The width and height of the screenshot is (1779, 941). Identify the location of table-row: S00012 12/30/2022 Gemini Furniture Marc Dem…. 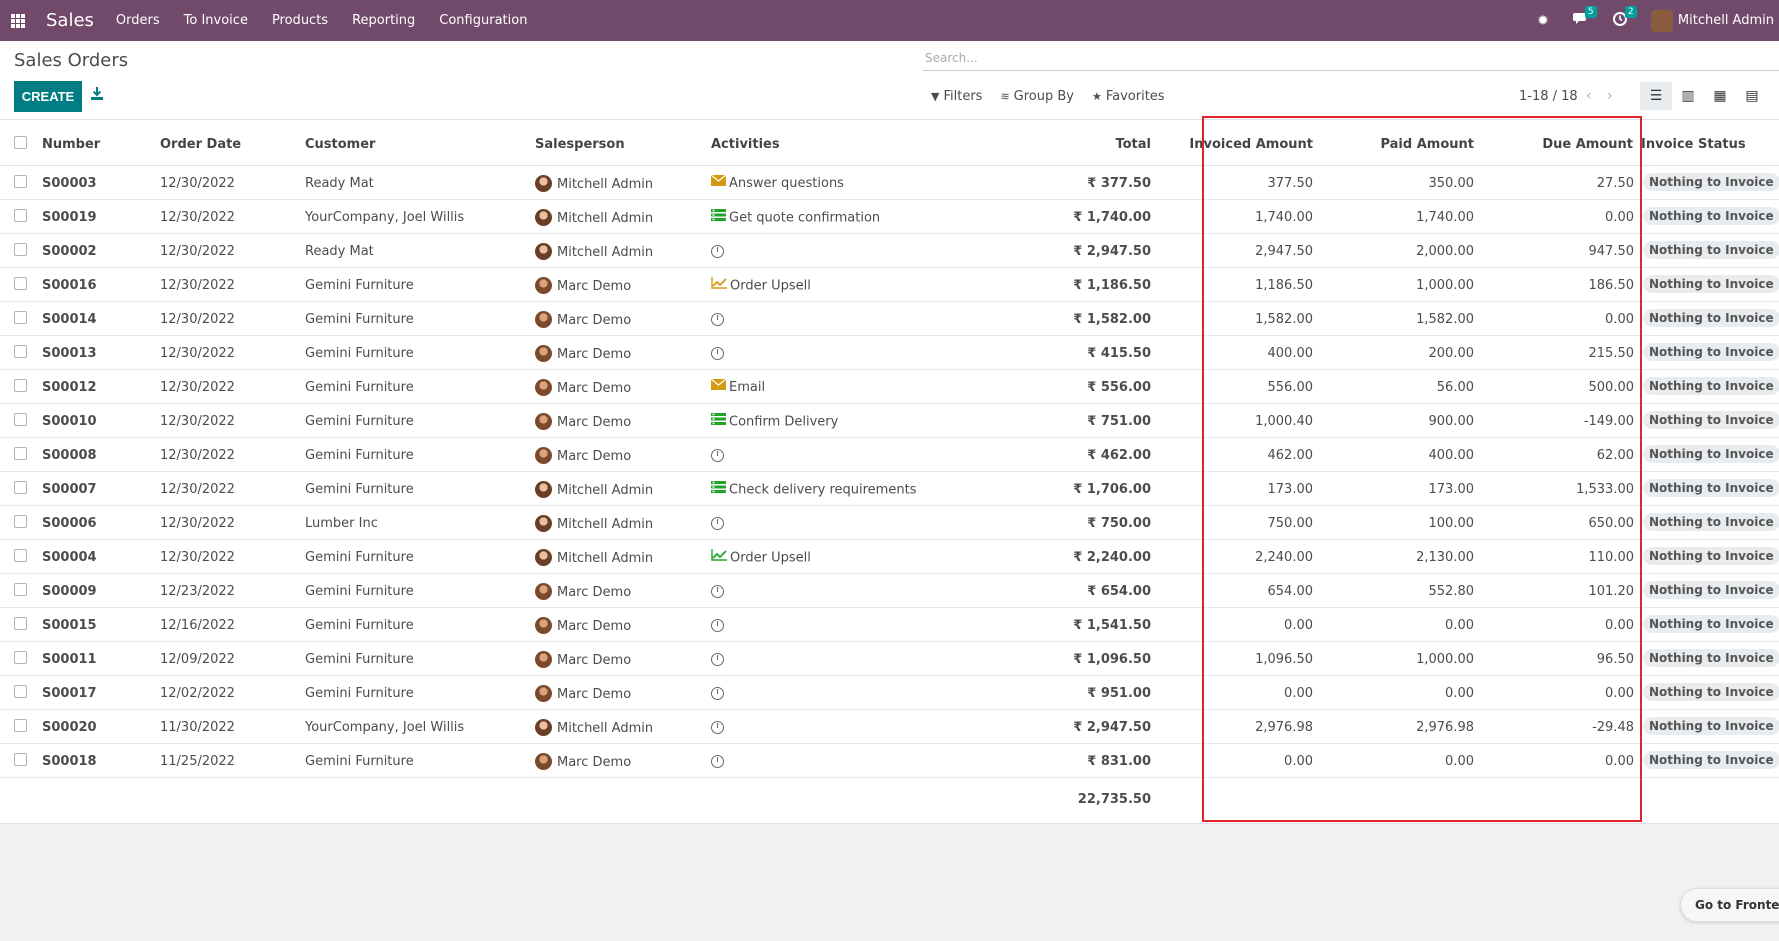
(889, 387).